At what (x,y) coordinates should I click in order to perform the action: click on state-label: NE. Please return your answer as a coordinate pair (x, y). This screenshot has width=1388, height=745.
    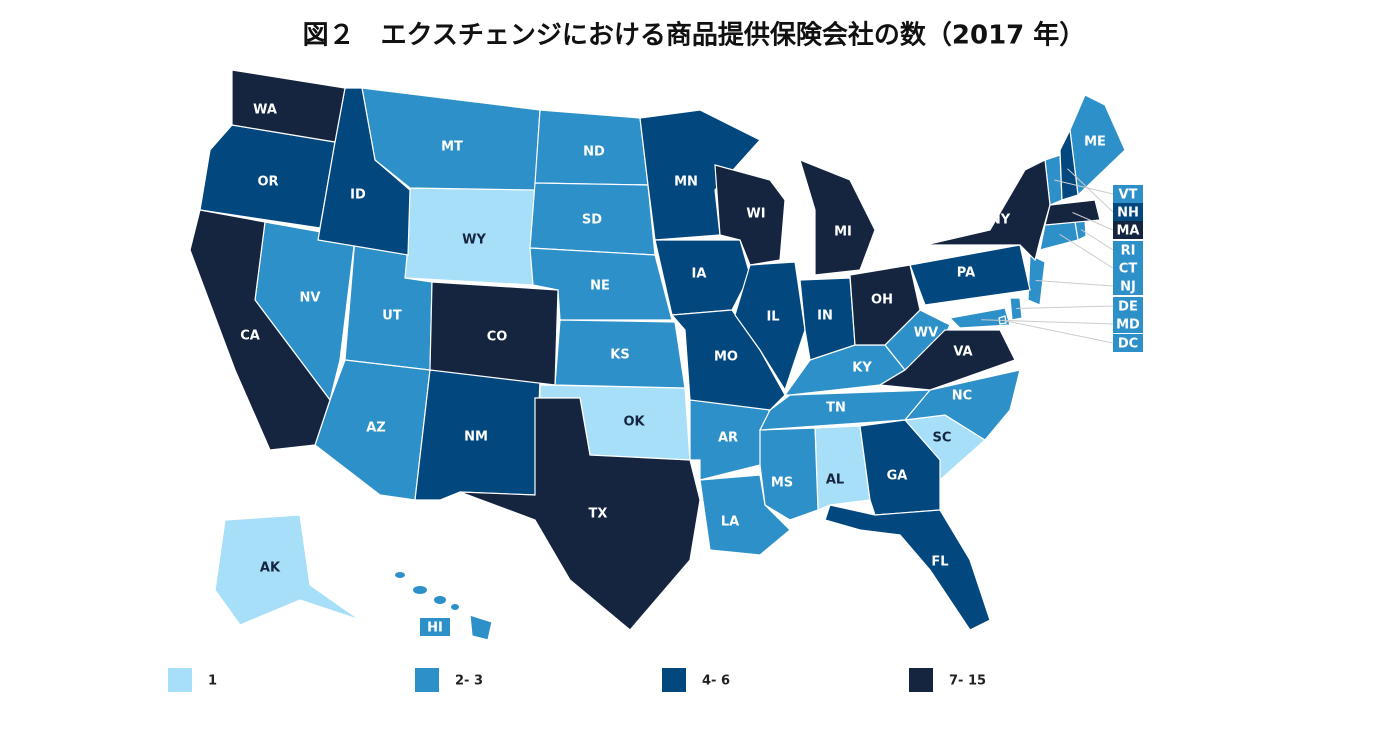
    Looking at the image, I should click on (600, 286).